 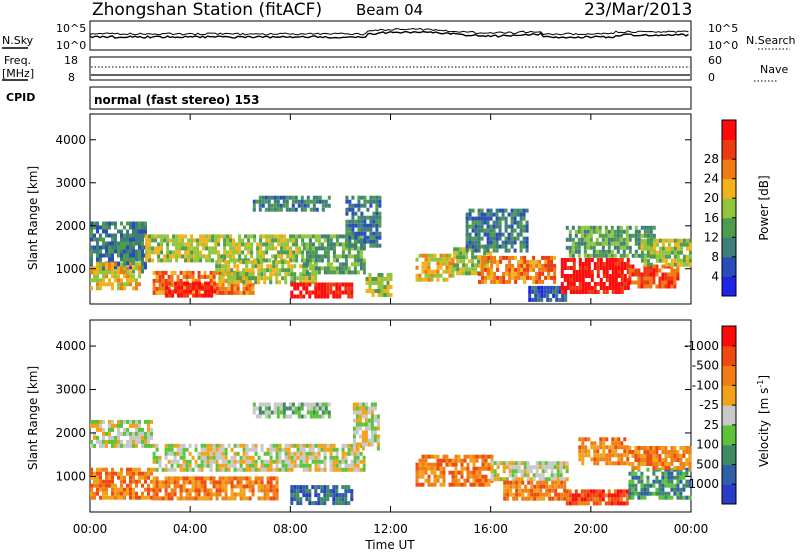 I want to click on xtick-label: 20:00, so click(x=591, y=529).